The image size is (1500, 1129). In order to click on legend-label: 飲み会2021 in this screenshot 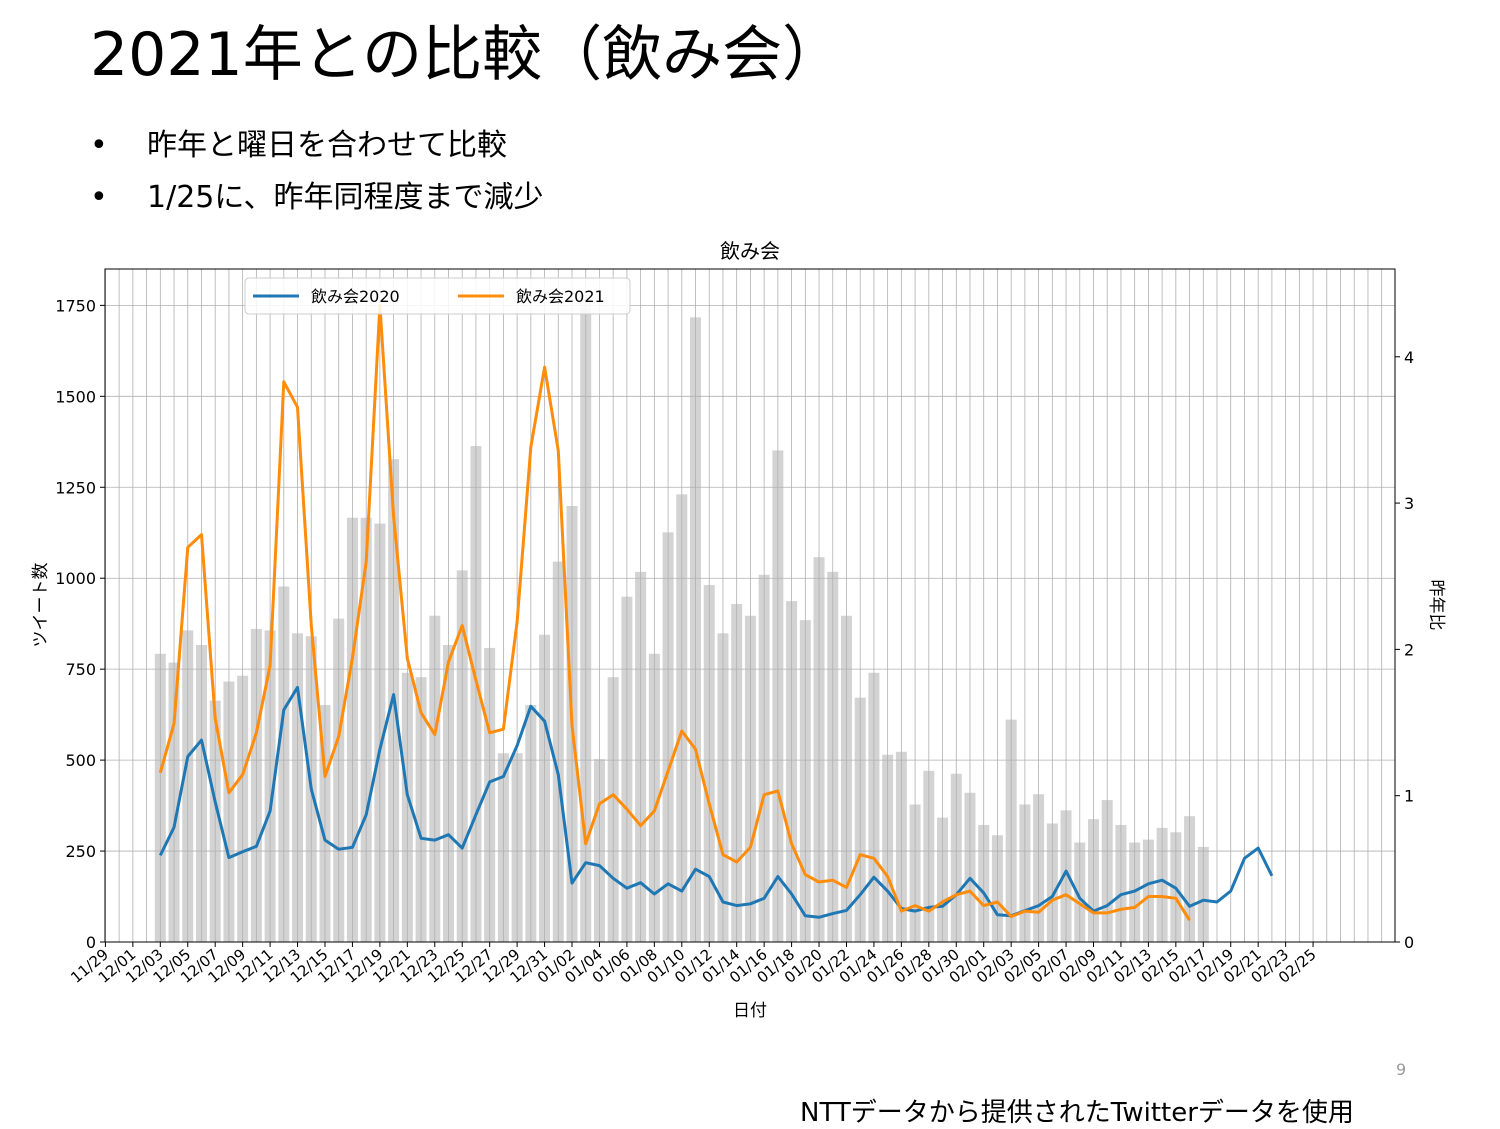, I will do `click(560, 296)`.